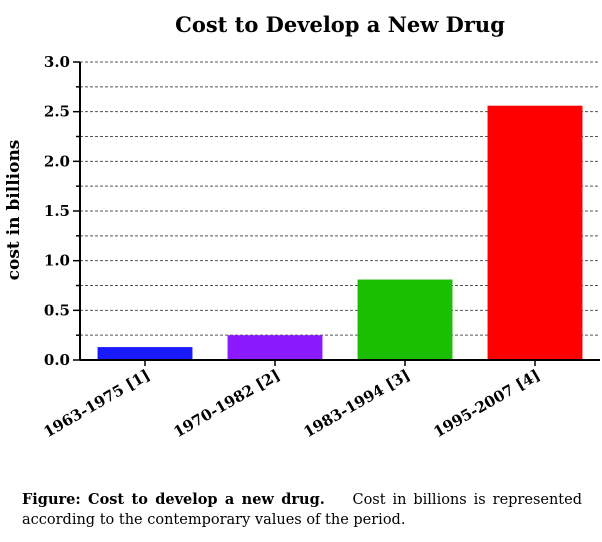  I want to click on y-tick-label: 1.0, so click(57, 261).